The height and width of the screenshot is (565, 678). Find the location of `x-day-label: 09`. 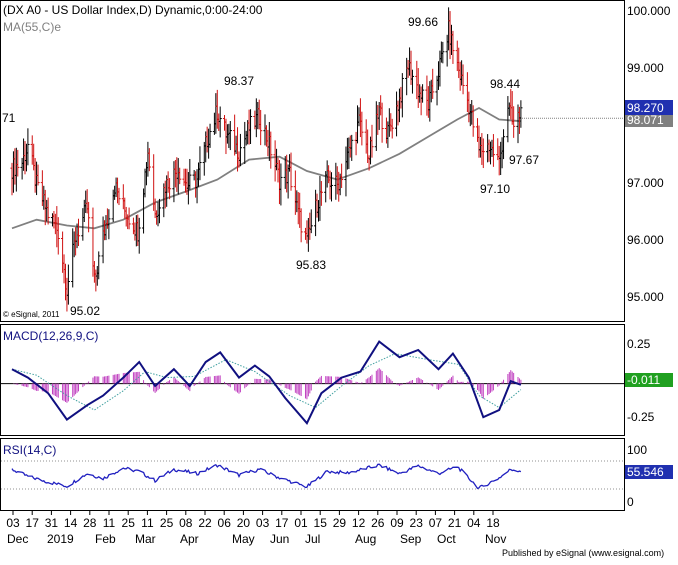

x-day-label: 09 is located at coordinates (397, 523).